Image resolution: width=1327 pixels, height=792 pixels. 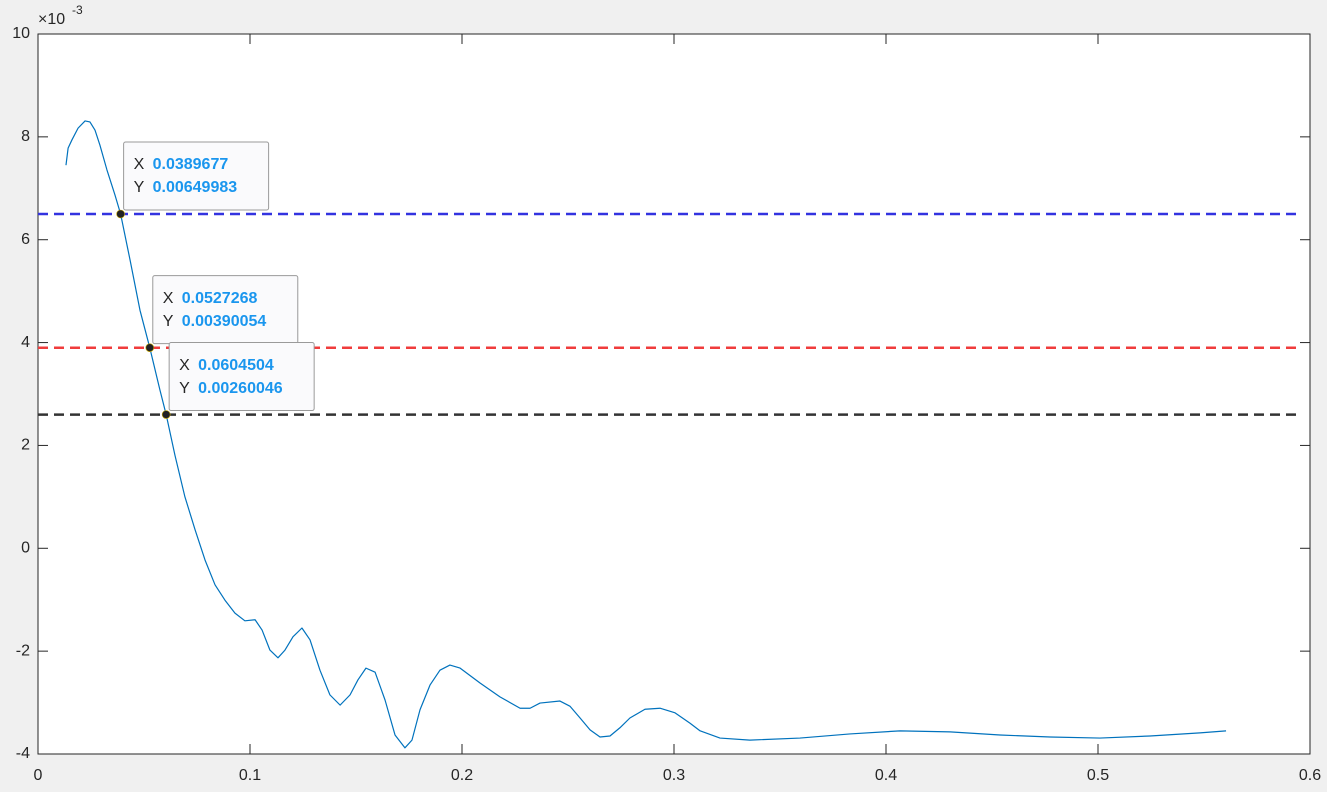 What do you see at coordinates (1310, 775) in the screenshot?
I see `x-tick-label: 0.6` at bounding box center [1310, 775].